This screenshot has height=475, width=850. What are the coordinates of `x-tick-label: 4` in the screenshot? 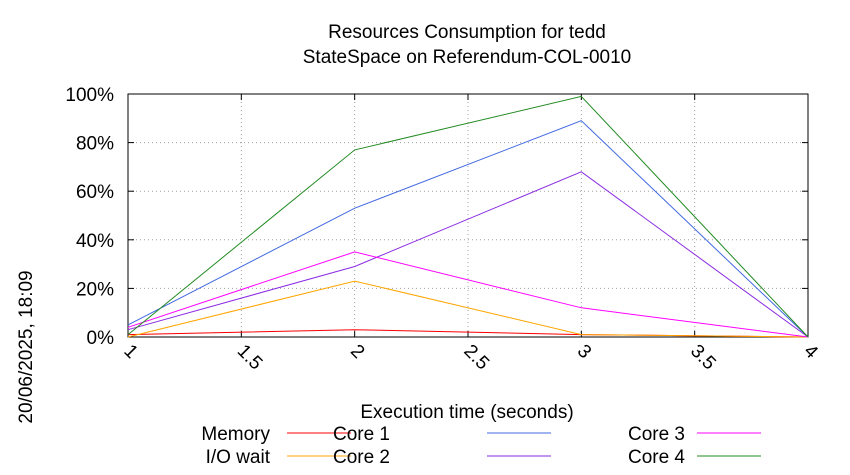 It's located at (810, 352).